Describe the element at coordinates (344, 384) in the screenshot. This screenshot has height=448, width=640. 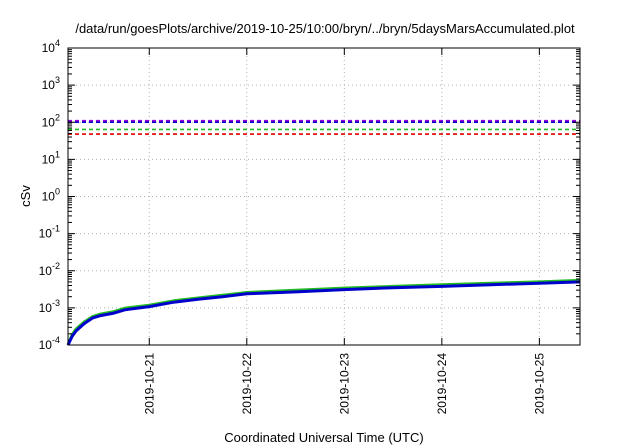
I see `x-tick-label: 2019-10-23` at that location.